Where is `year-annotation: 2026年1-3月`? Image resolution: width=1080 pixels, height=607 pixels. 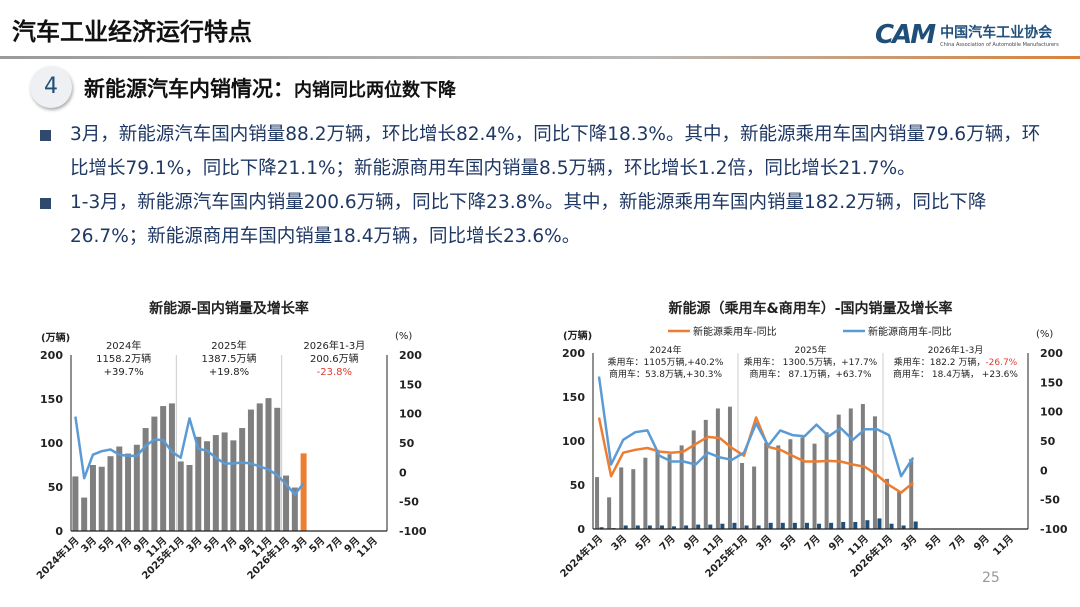
year-annotation: 2026年1-3月 is located at coordinates (956, 350).